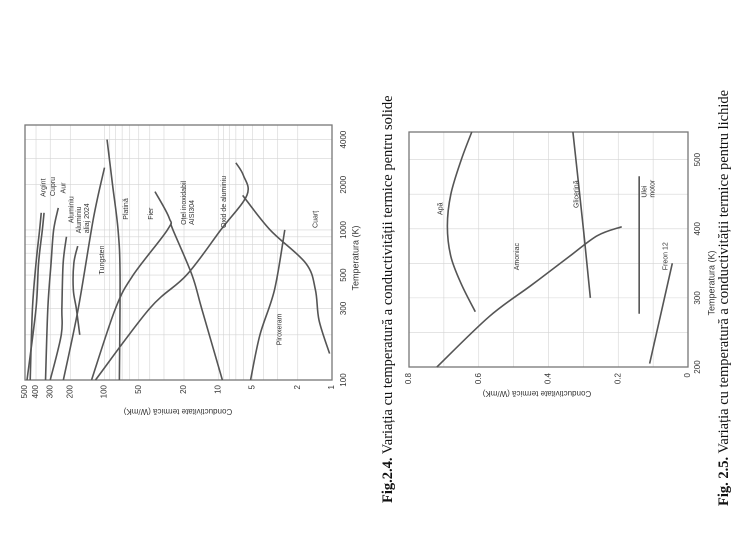 The width and height of the screenshot is (750, 533). I want to click on series-label-line: Amoniac, so click(517, 257).